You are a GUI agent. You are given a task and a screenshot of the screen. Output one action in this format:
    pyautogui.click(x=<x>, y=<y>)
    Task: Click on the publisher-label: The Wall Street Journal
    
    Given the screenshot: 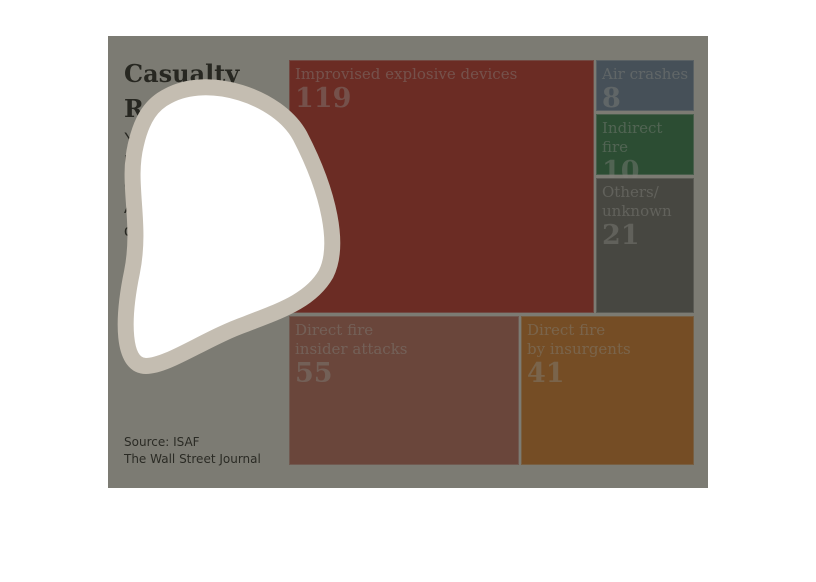 What is the action you would take?
    pyautogui.click(x=192, y=459)
    